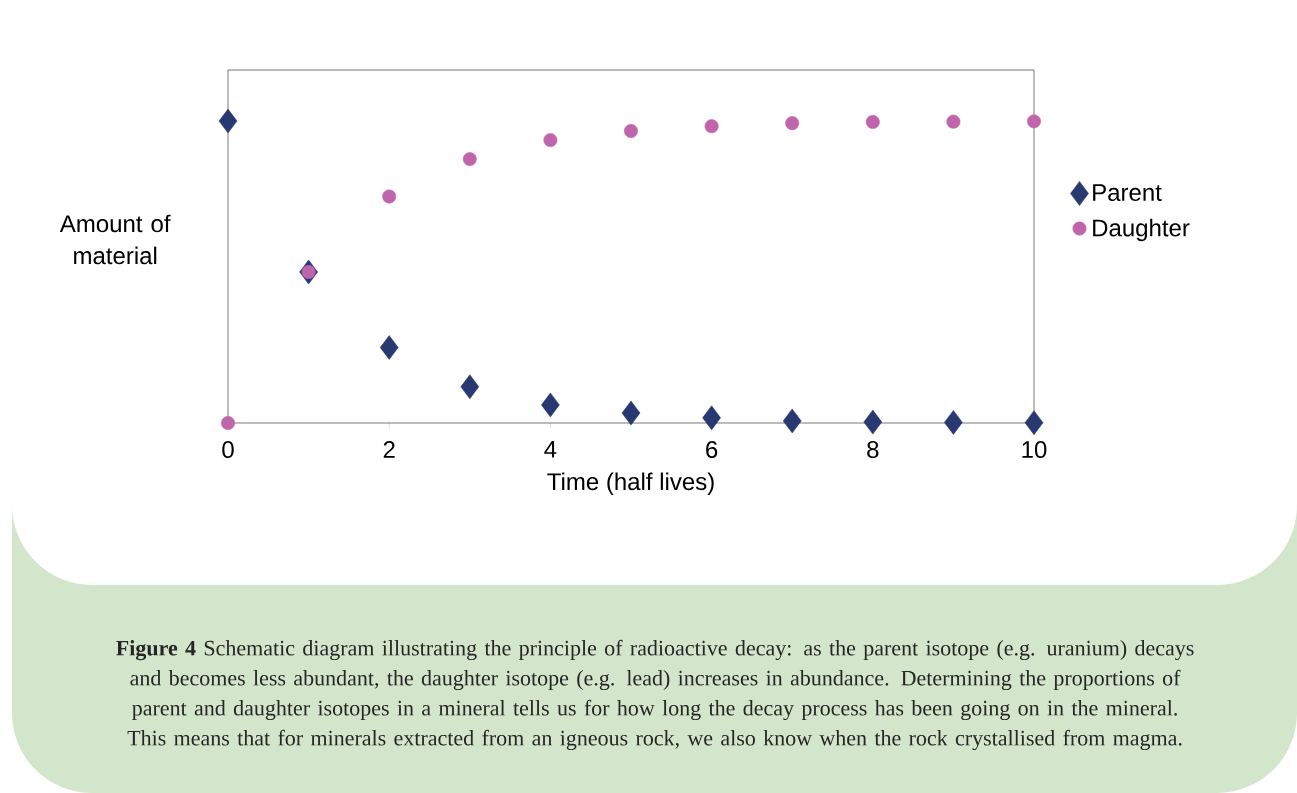 This screenshot has height=793, width=1297. I want to click on x-tick-label: 2, so click(389, 449).